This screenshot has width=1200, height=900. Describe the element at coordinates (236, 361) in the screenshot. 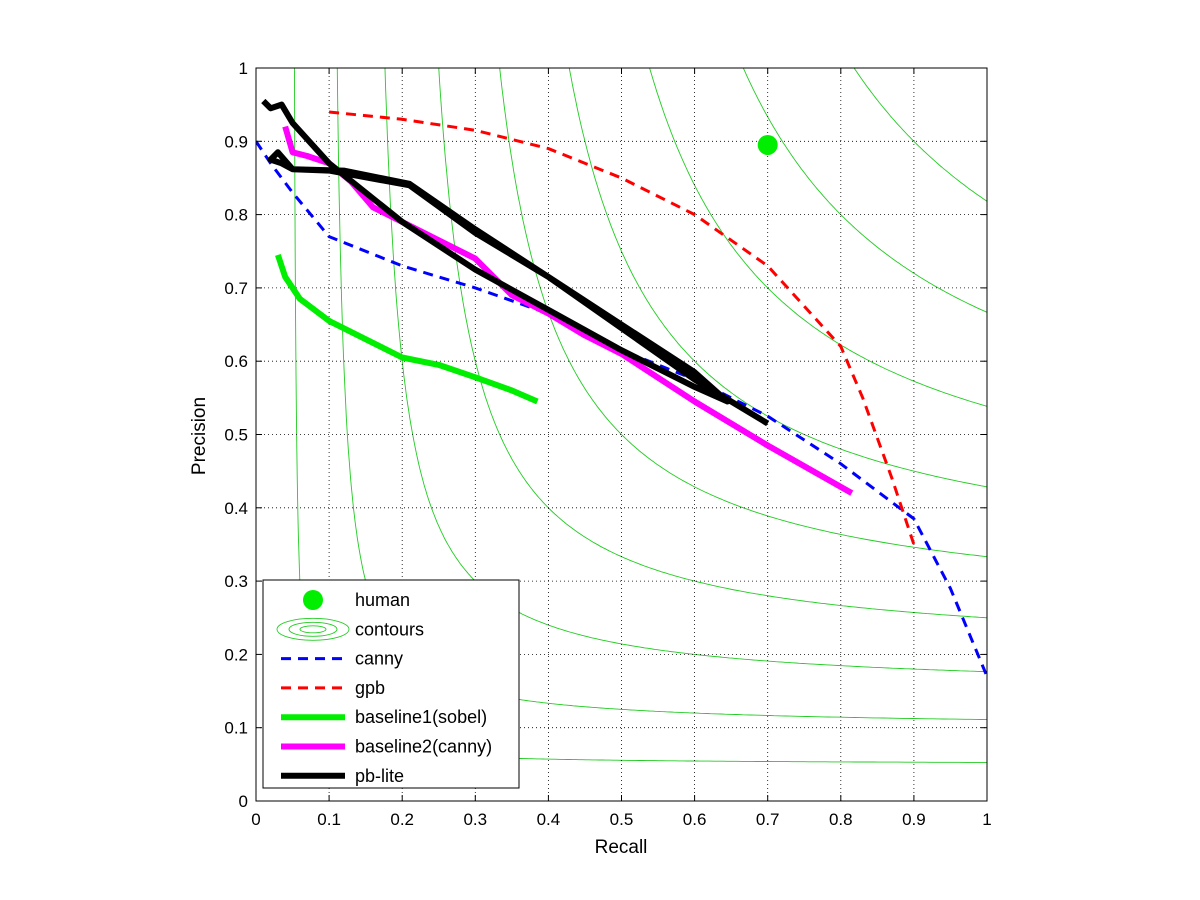

I see `y-tick-label: 0.6` at that location.